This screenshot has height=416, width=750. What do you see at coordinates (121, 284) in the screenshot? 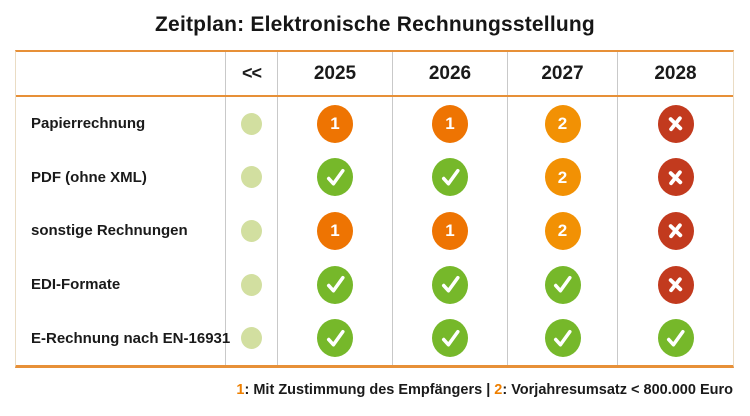
I see `row-label: EDI-Formate` at bounding box center [121, 284].